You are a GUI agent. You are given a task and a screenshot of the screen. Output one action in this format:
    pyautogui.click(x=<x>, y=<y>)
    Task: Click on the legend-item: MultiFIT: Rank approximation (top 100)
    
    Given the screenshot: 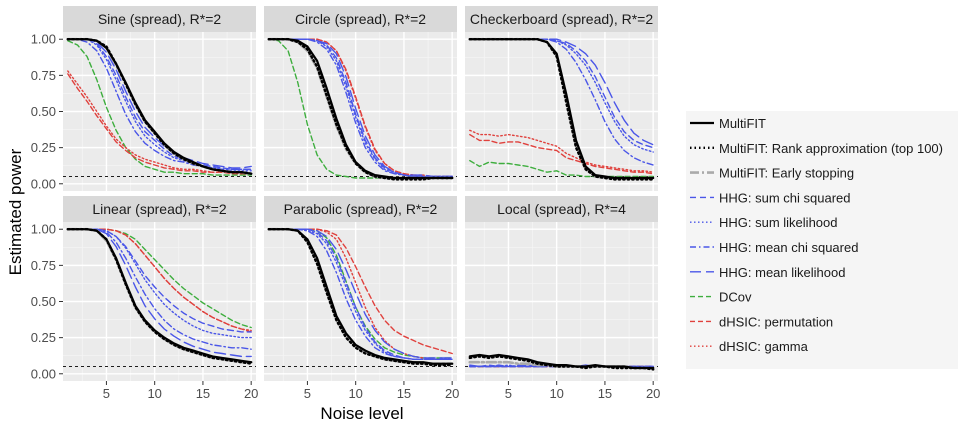 What is the action you would take?
    pyautogui.click(x=816, y=148)
    